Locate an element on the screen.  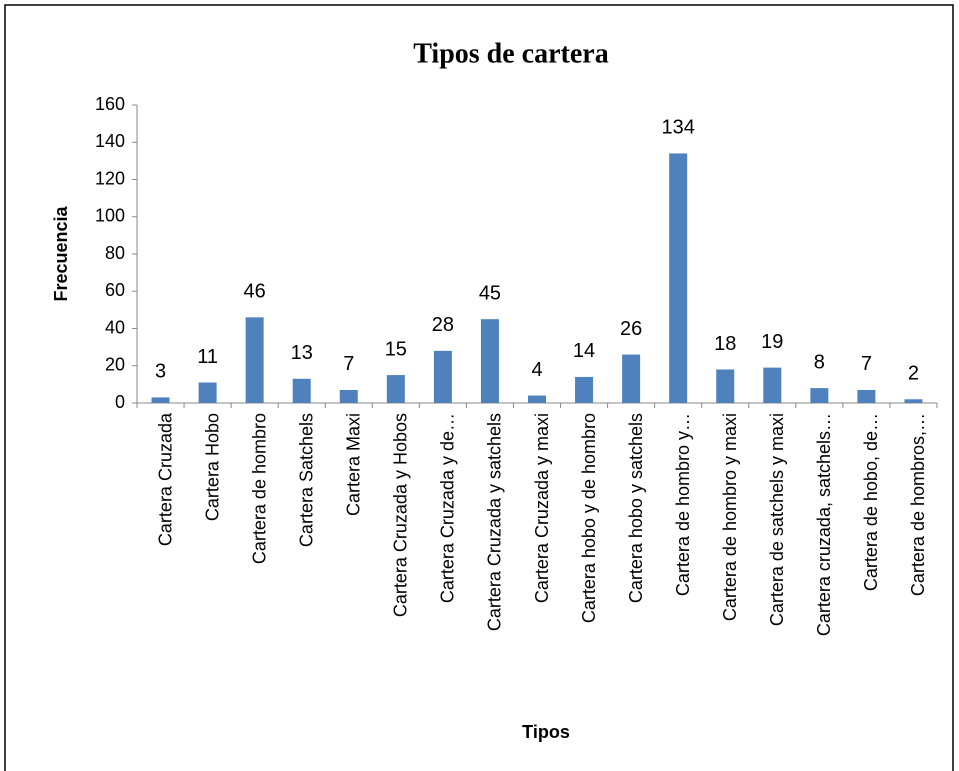
data-label: 26 is located at coordinates (631, 329).